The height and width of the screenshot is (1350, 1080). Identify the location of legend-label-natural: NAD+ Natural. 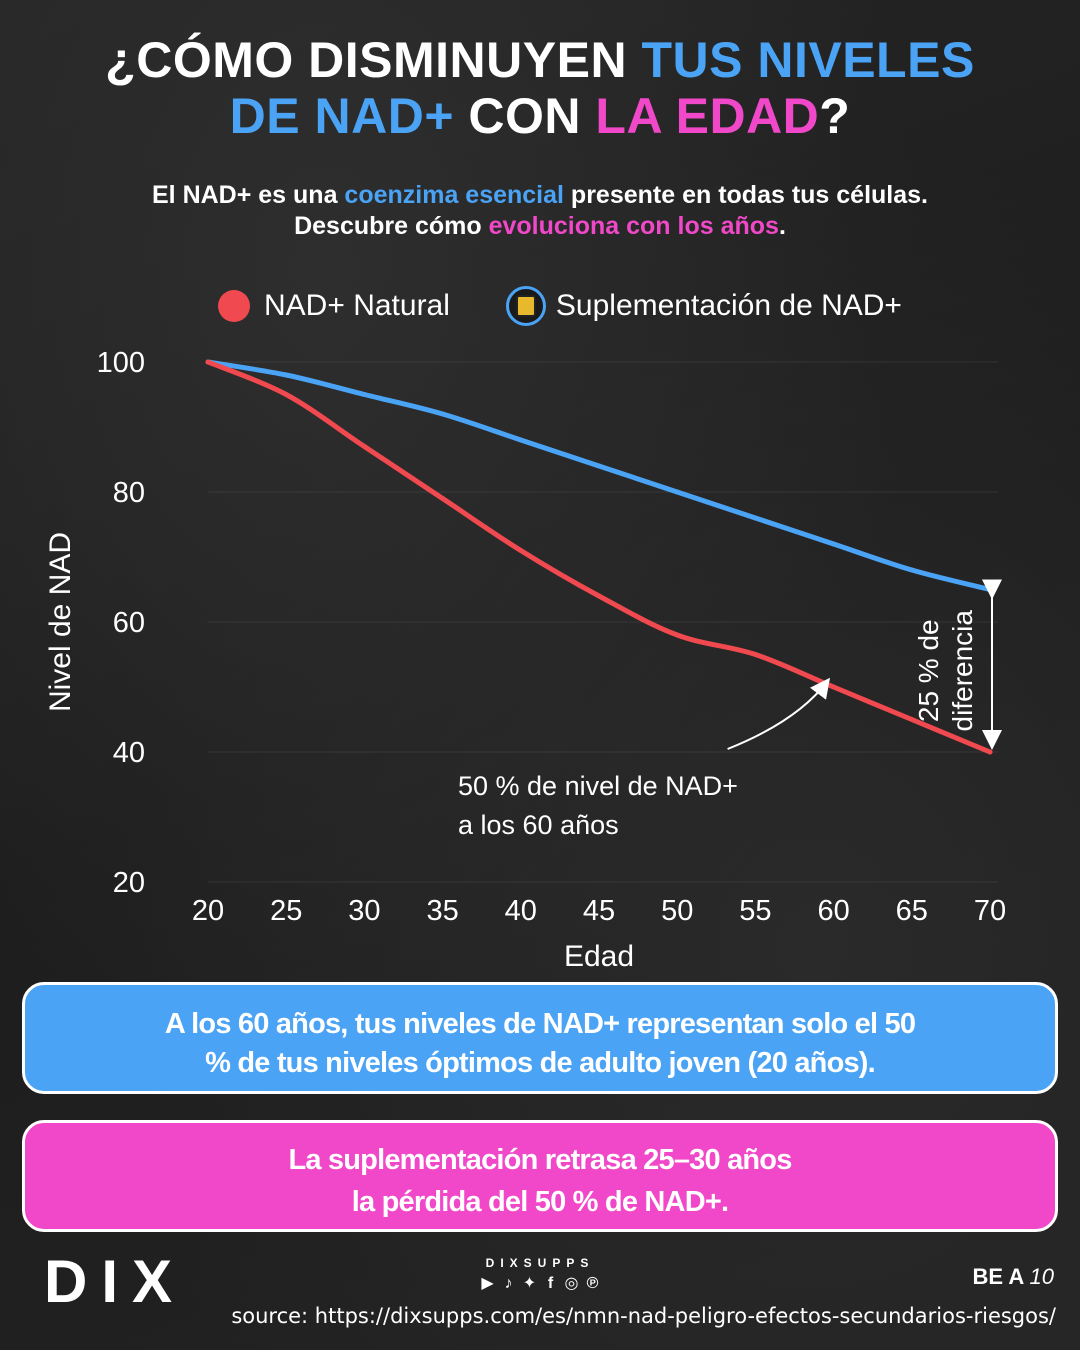
(357, 305).